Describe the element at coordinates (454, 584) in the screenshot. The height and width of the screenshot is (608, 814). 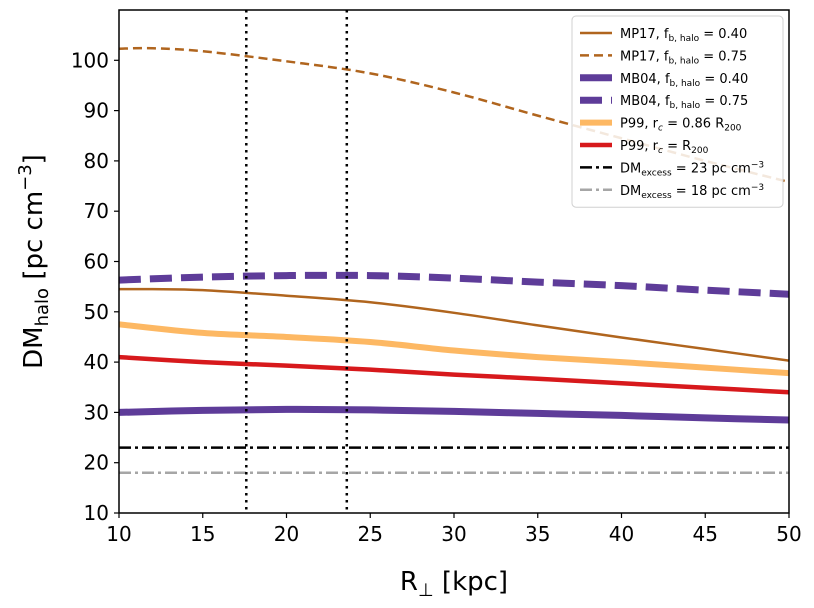
I see `x-axis-label: R⊥ [kpc]` at that location.